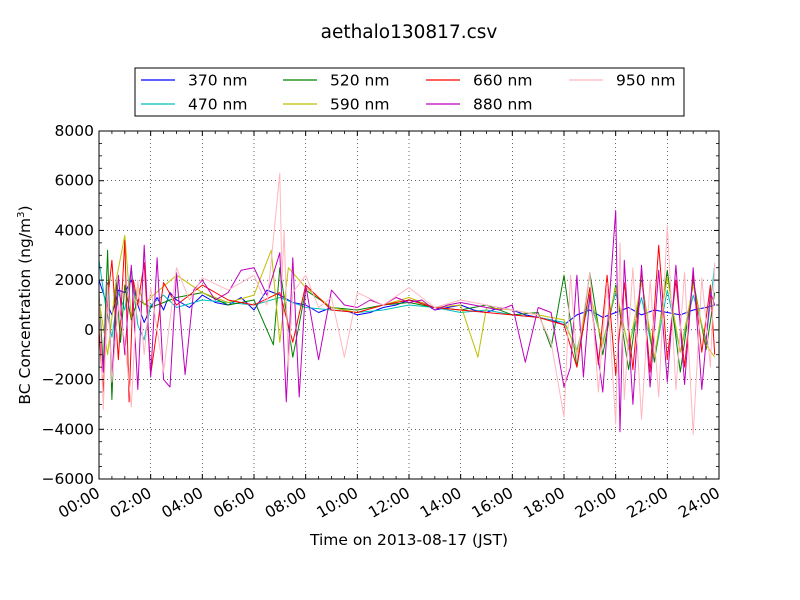  What do you see at coordinates (89, 330) in the screenshot?
I see `y-tick-label: 0` at bounding box center [89, 330].